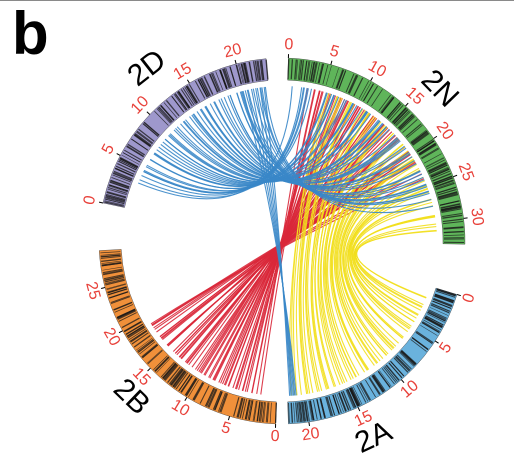 Image resolution: width=514 pixels, height=457 pixels. I want to click on panel-label: b, so click(30, 33).